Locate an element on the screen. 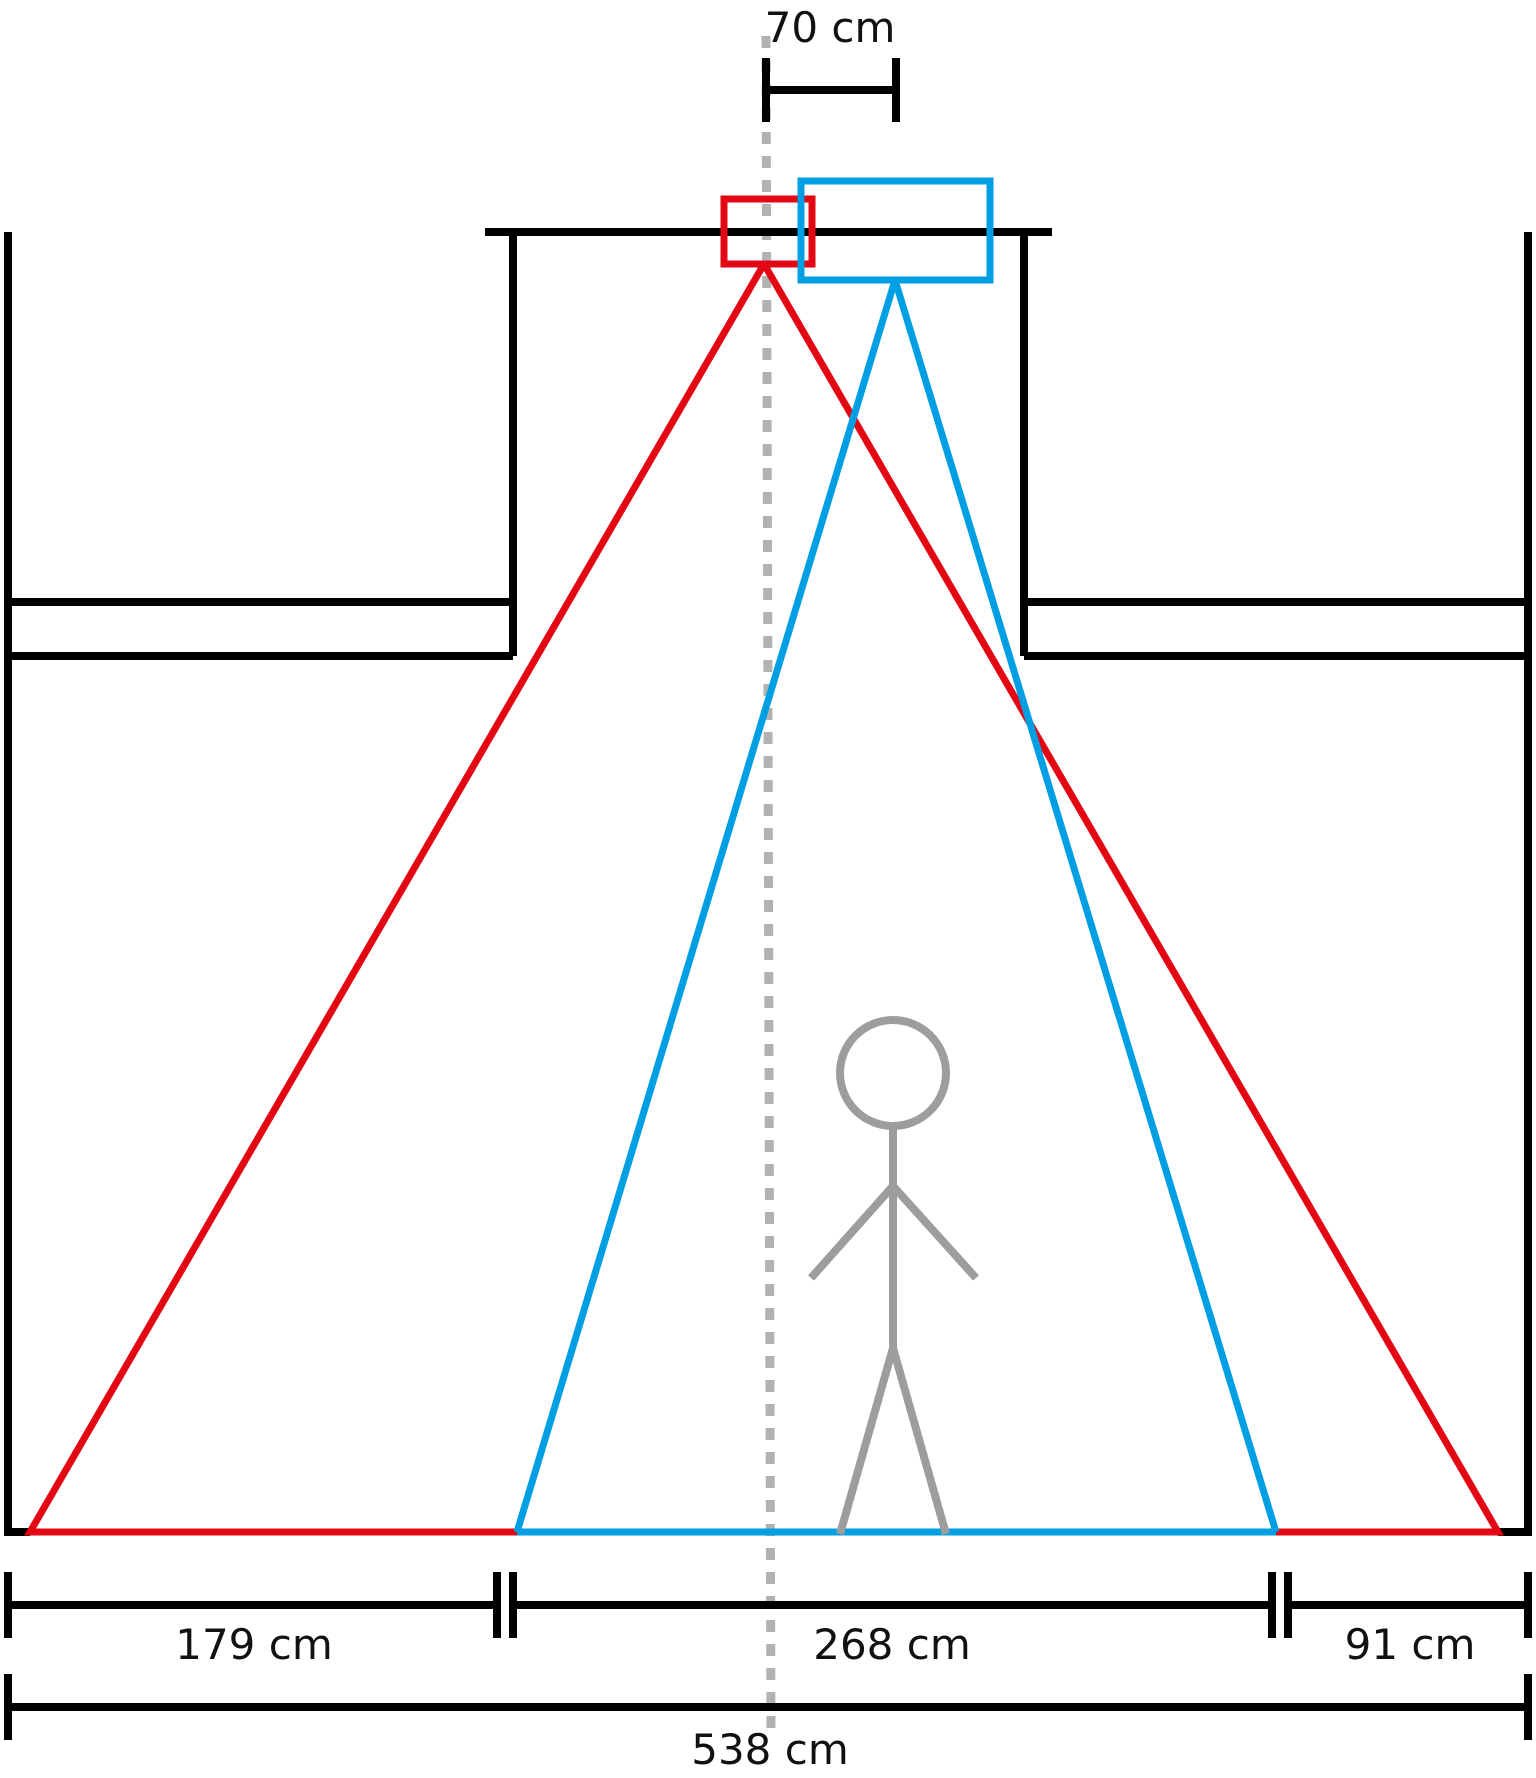 The width and height of the screenshot is (1536, 1778). figure-right-arm is located at coordinates (934, 1232).